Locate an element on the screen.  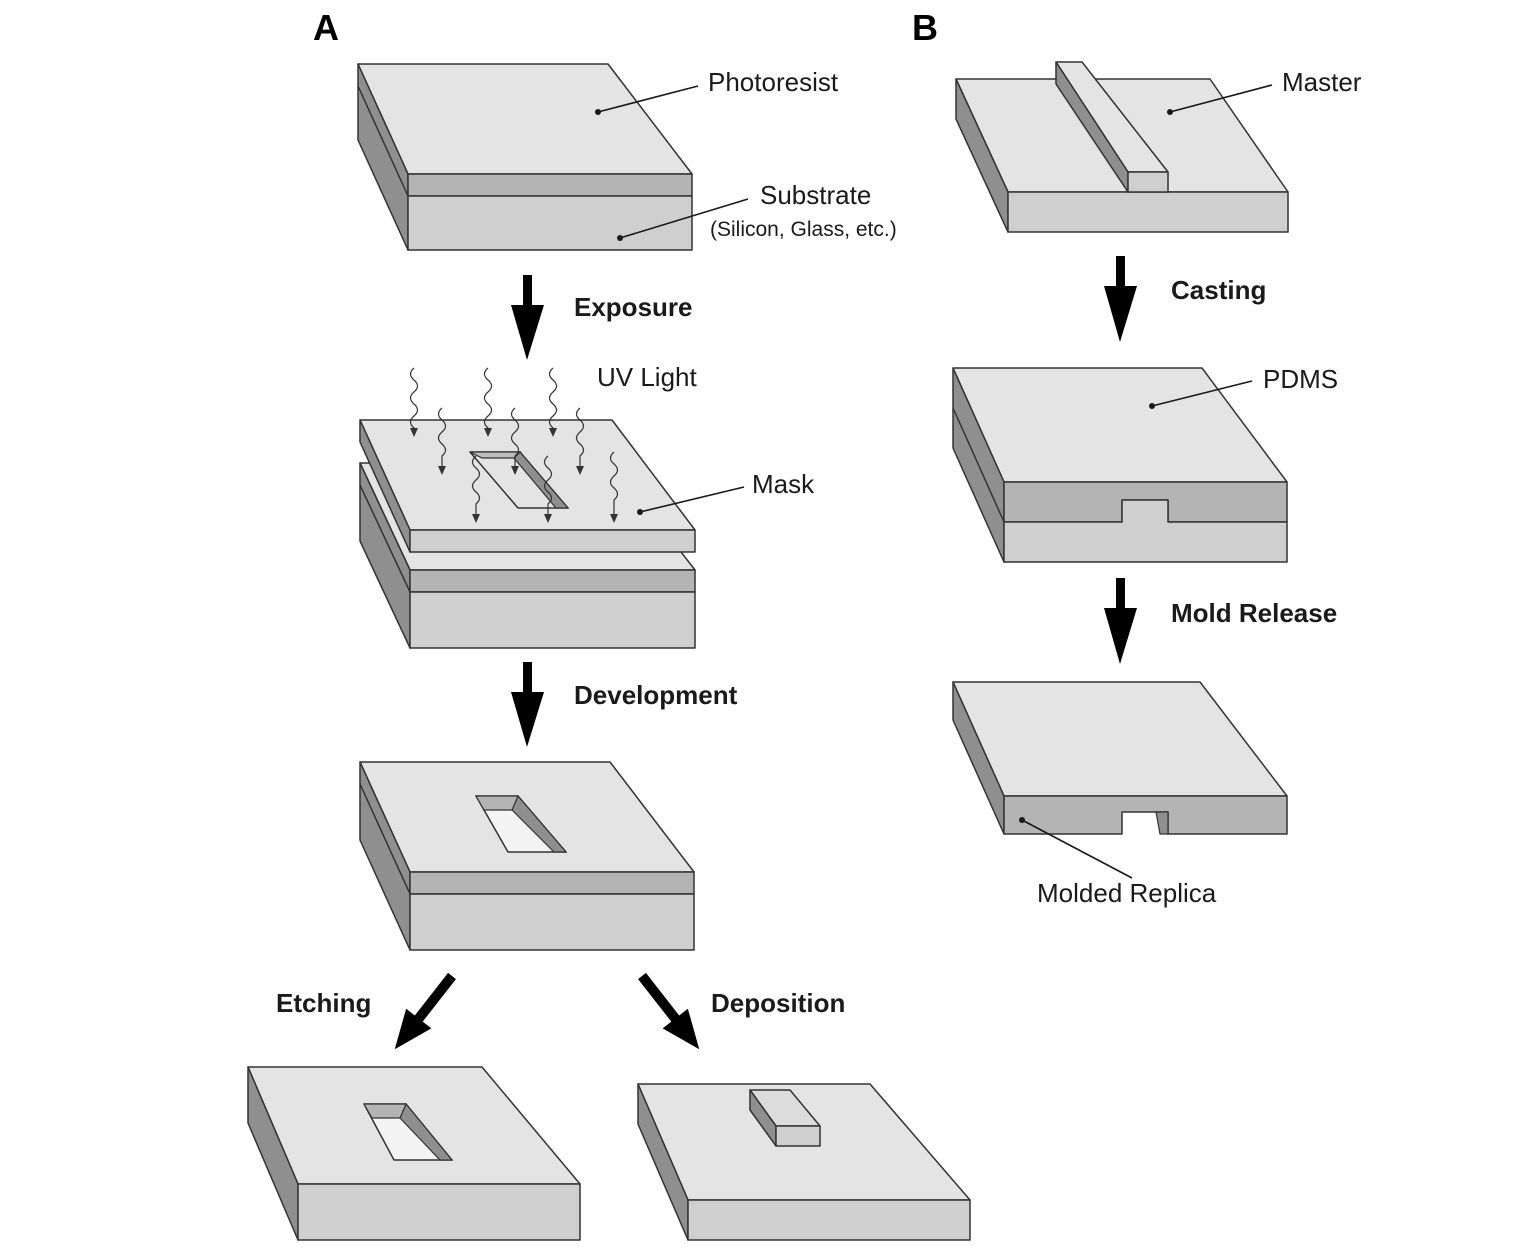
deposition-arrow is located at coordinates (669, 1011).